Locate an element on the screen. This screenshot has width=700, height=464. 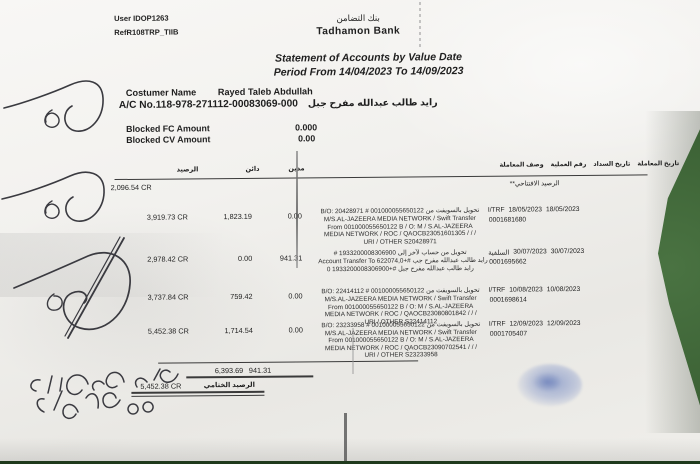
header-value-date: تاريخ السداد is located at coordinates (612, 164).